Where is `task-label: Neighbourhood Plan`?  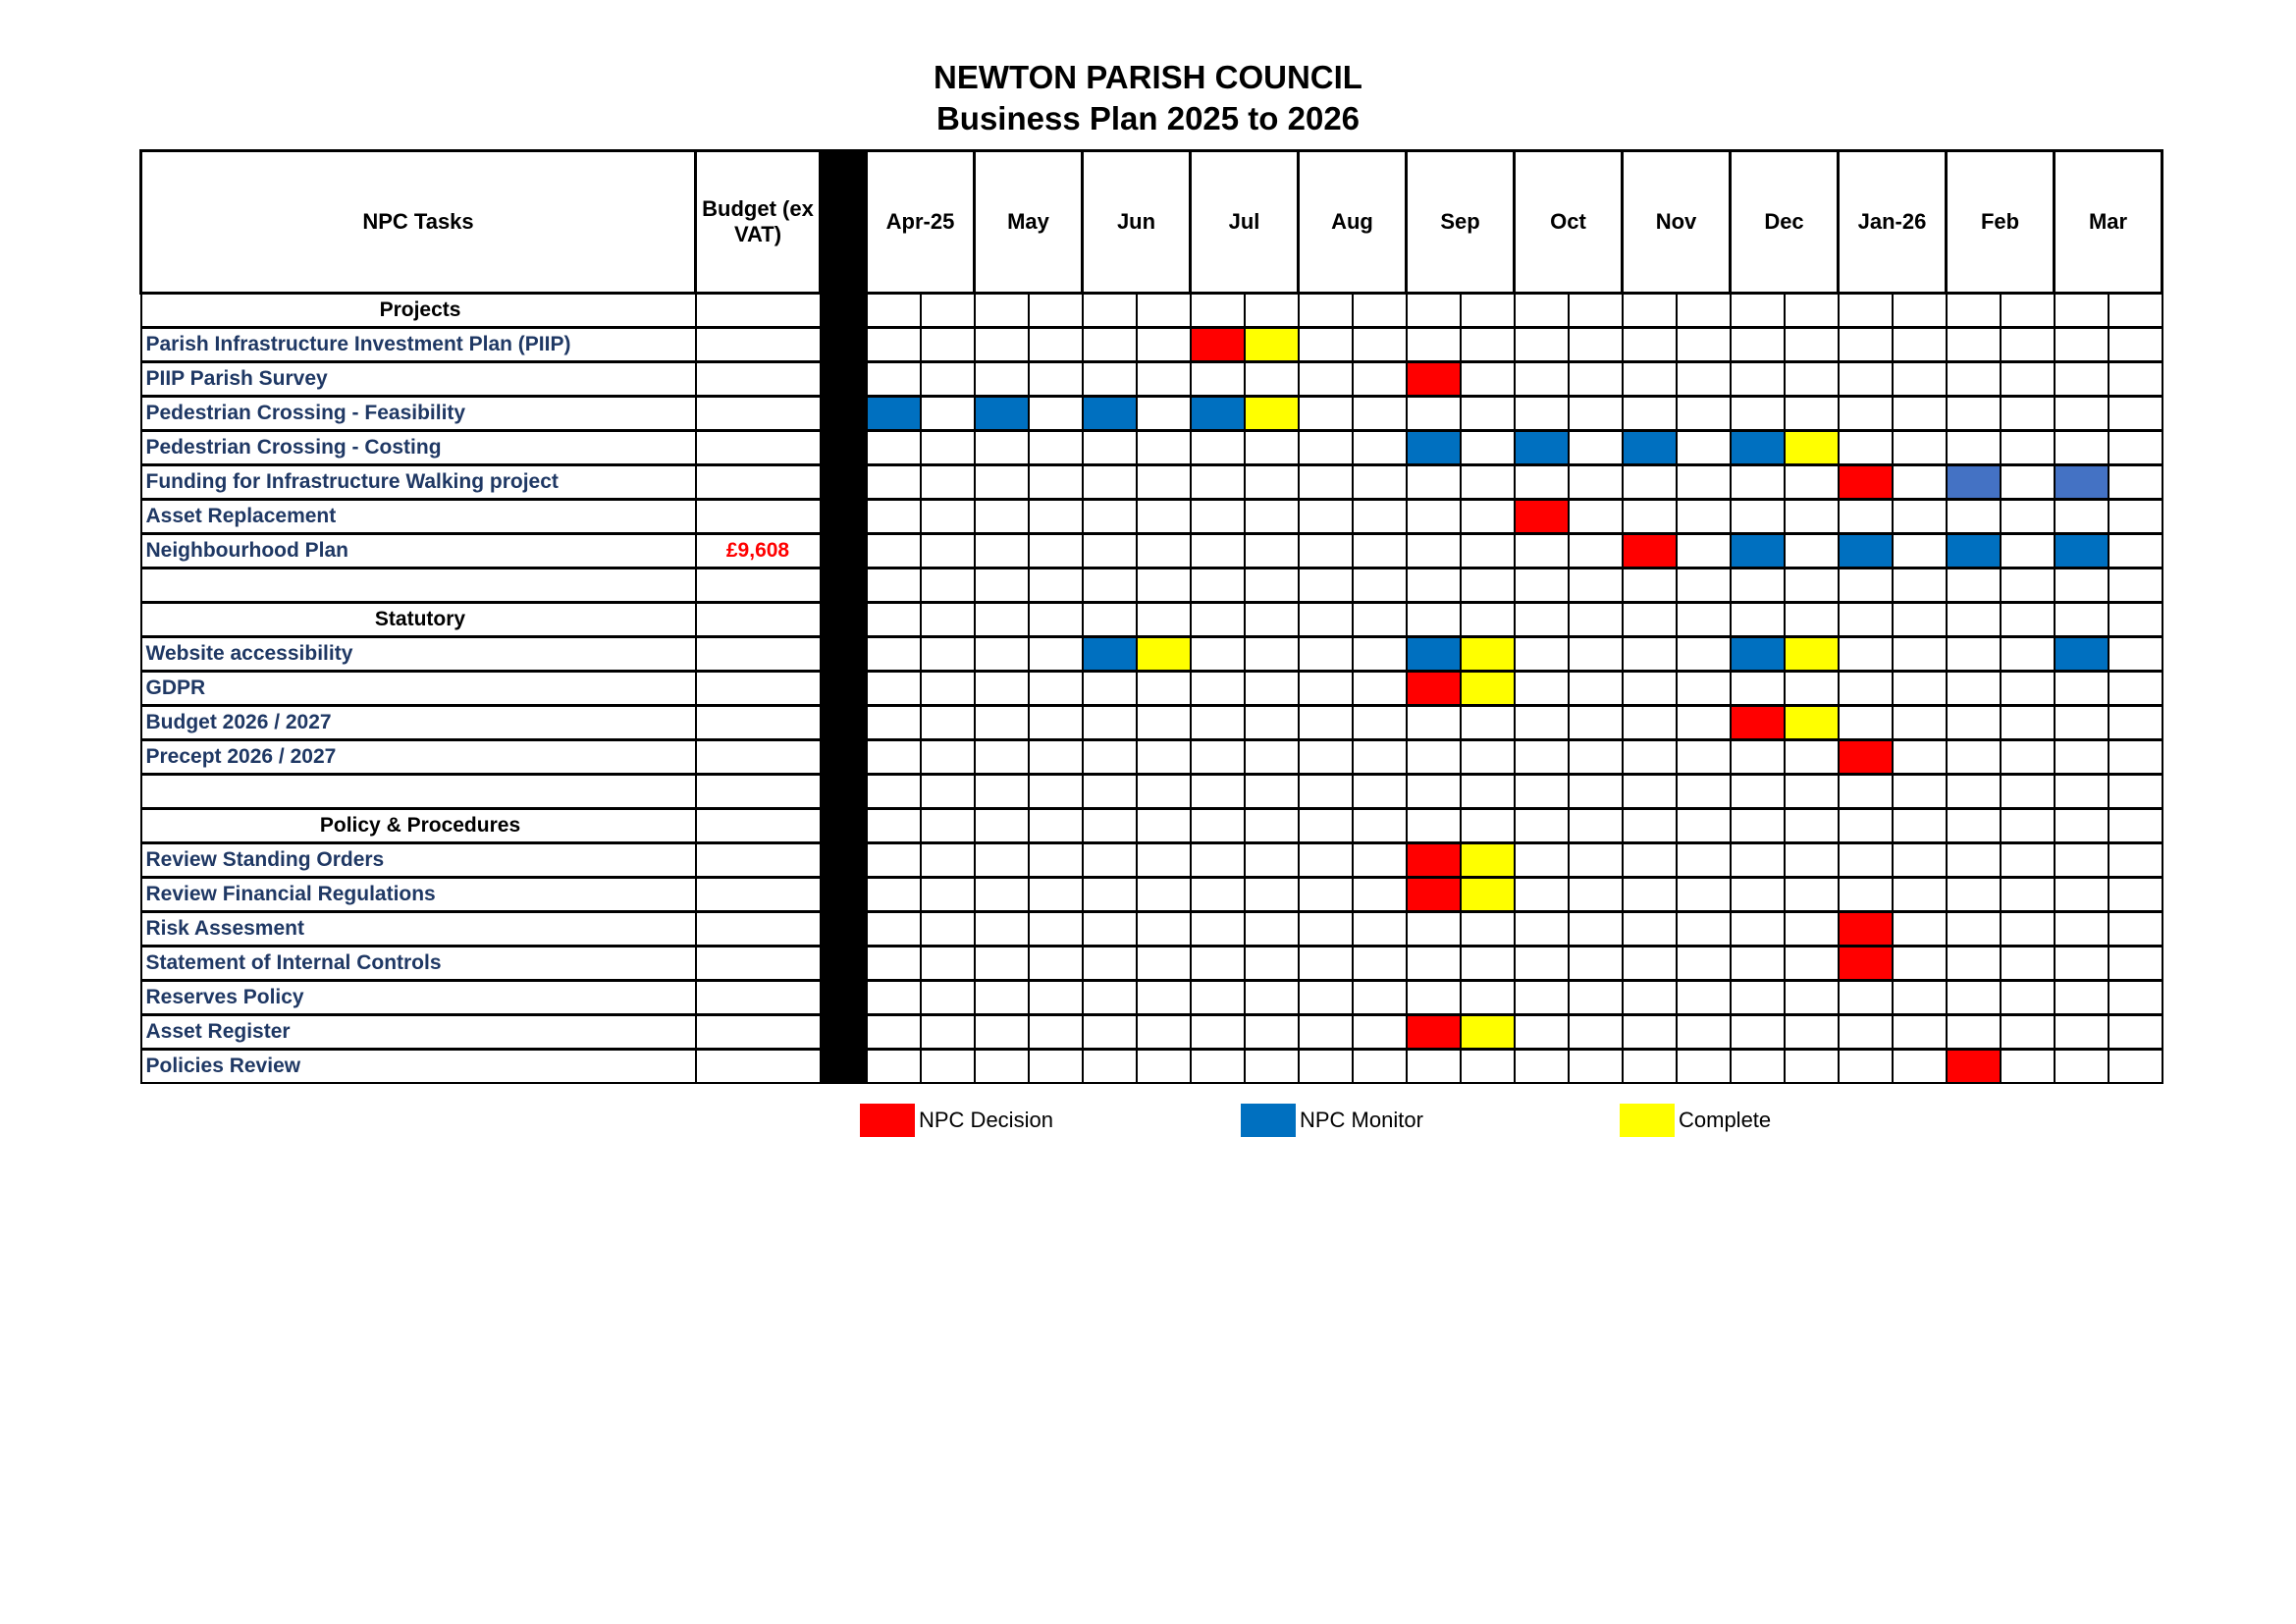 task-label: Neighbourhood Plan is located at coordinates (418, 550).